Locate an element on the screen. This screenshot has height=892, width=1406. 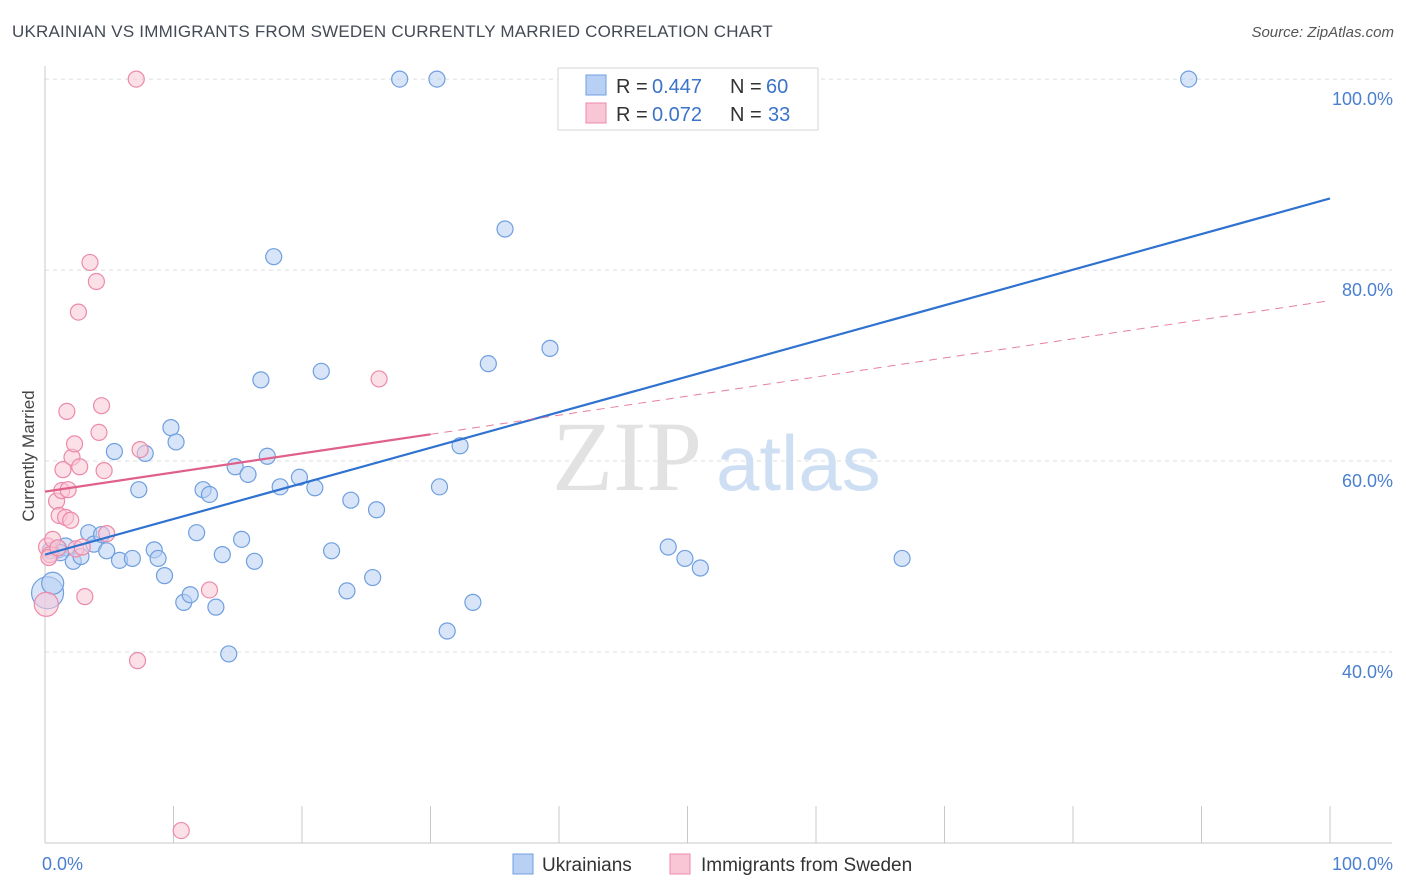
series-legend-swatch-ukrainians is located at coordinates (523, 864).